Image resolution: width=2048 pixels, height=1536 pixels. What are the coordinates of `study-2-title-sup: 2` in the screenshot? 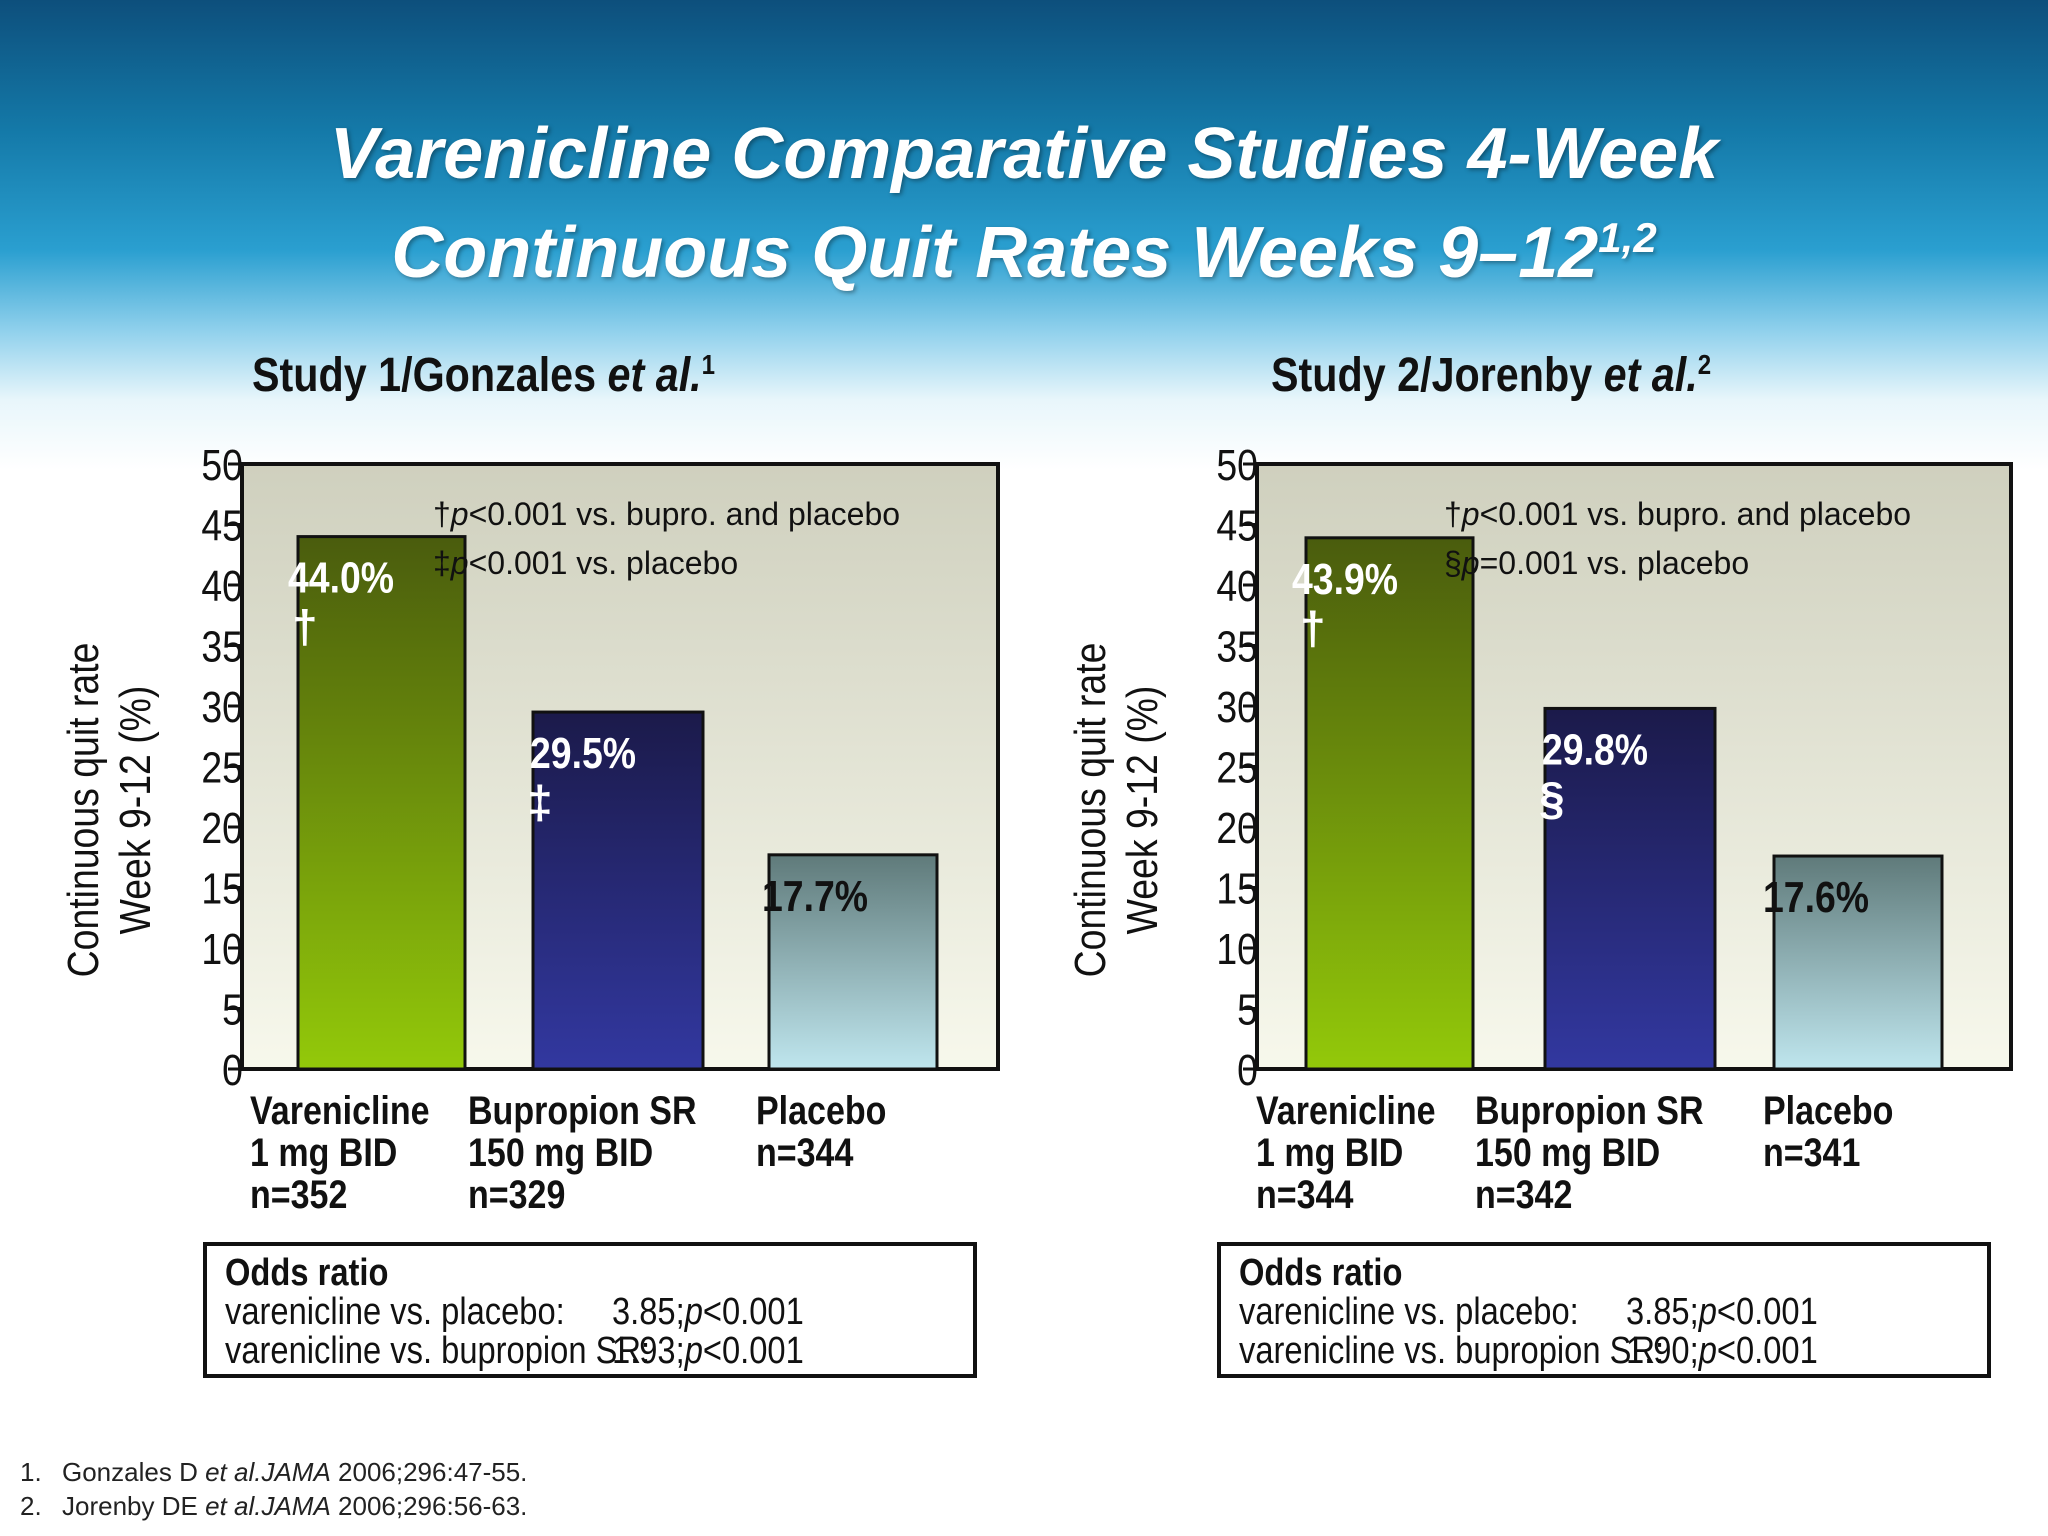 It's located at (1704, 364).